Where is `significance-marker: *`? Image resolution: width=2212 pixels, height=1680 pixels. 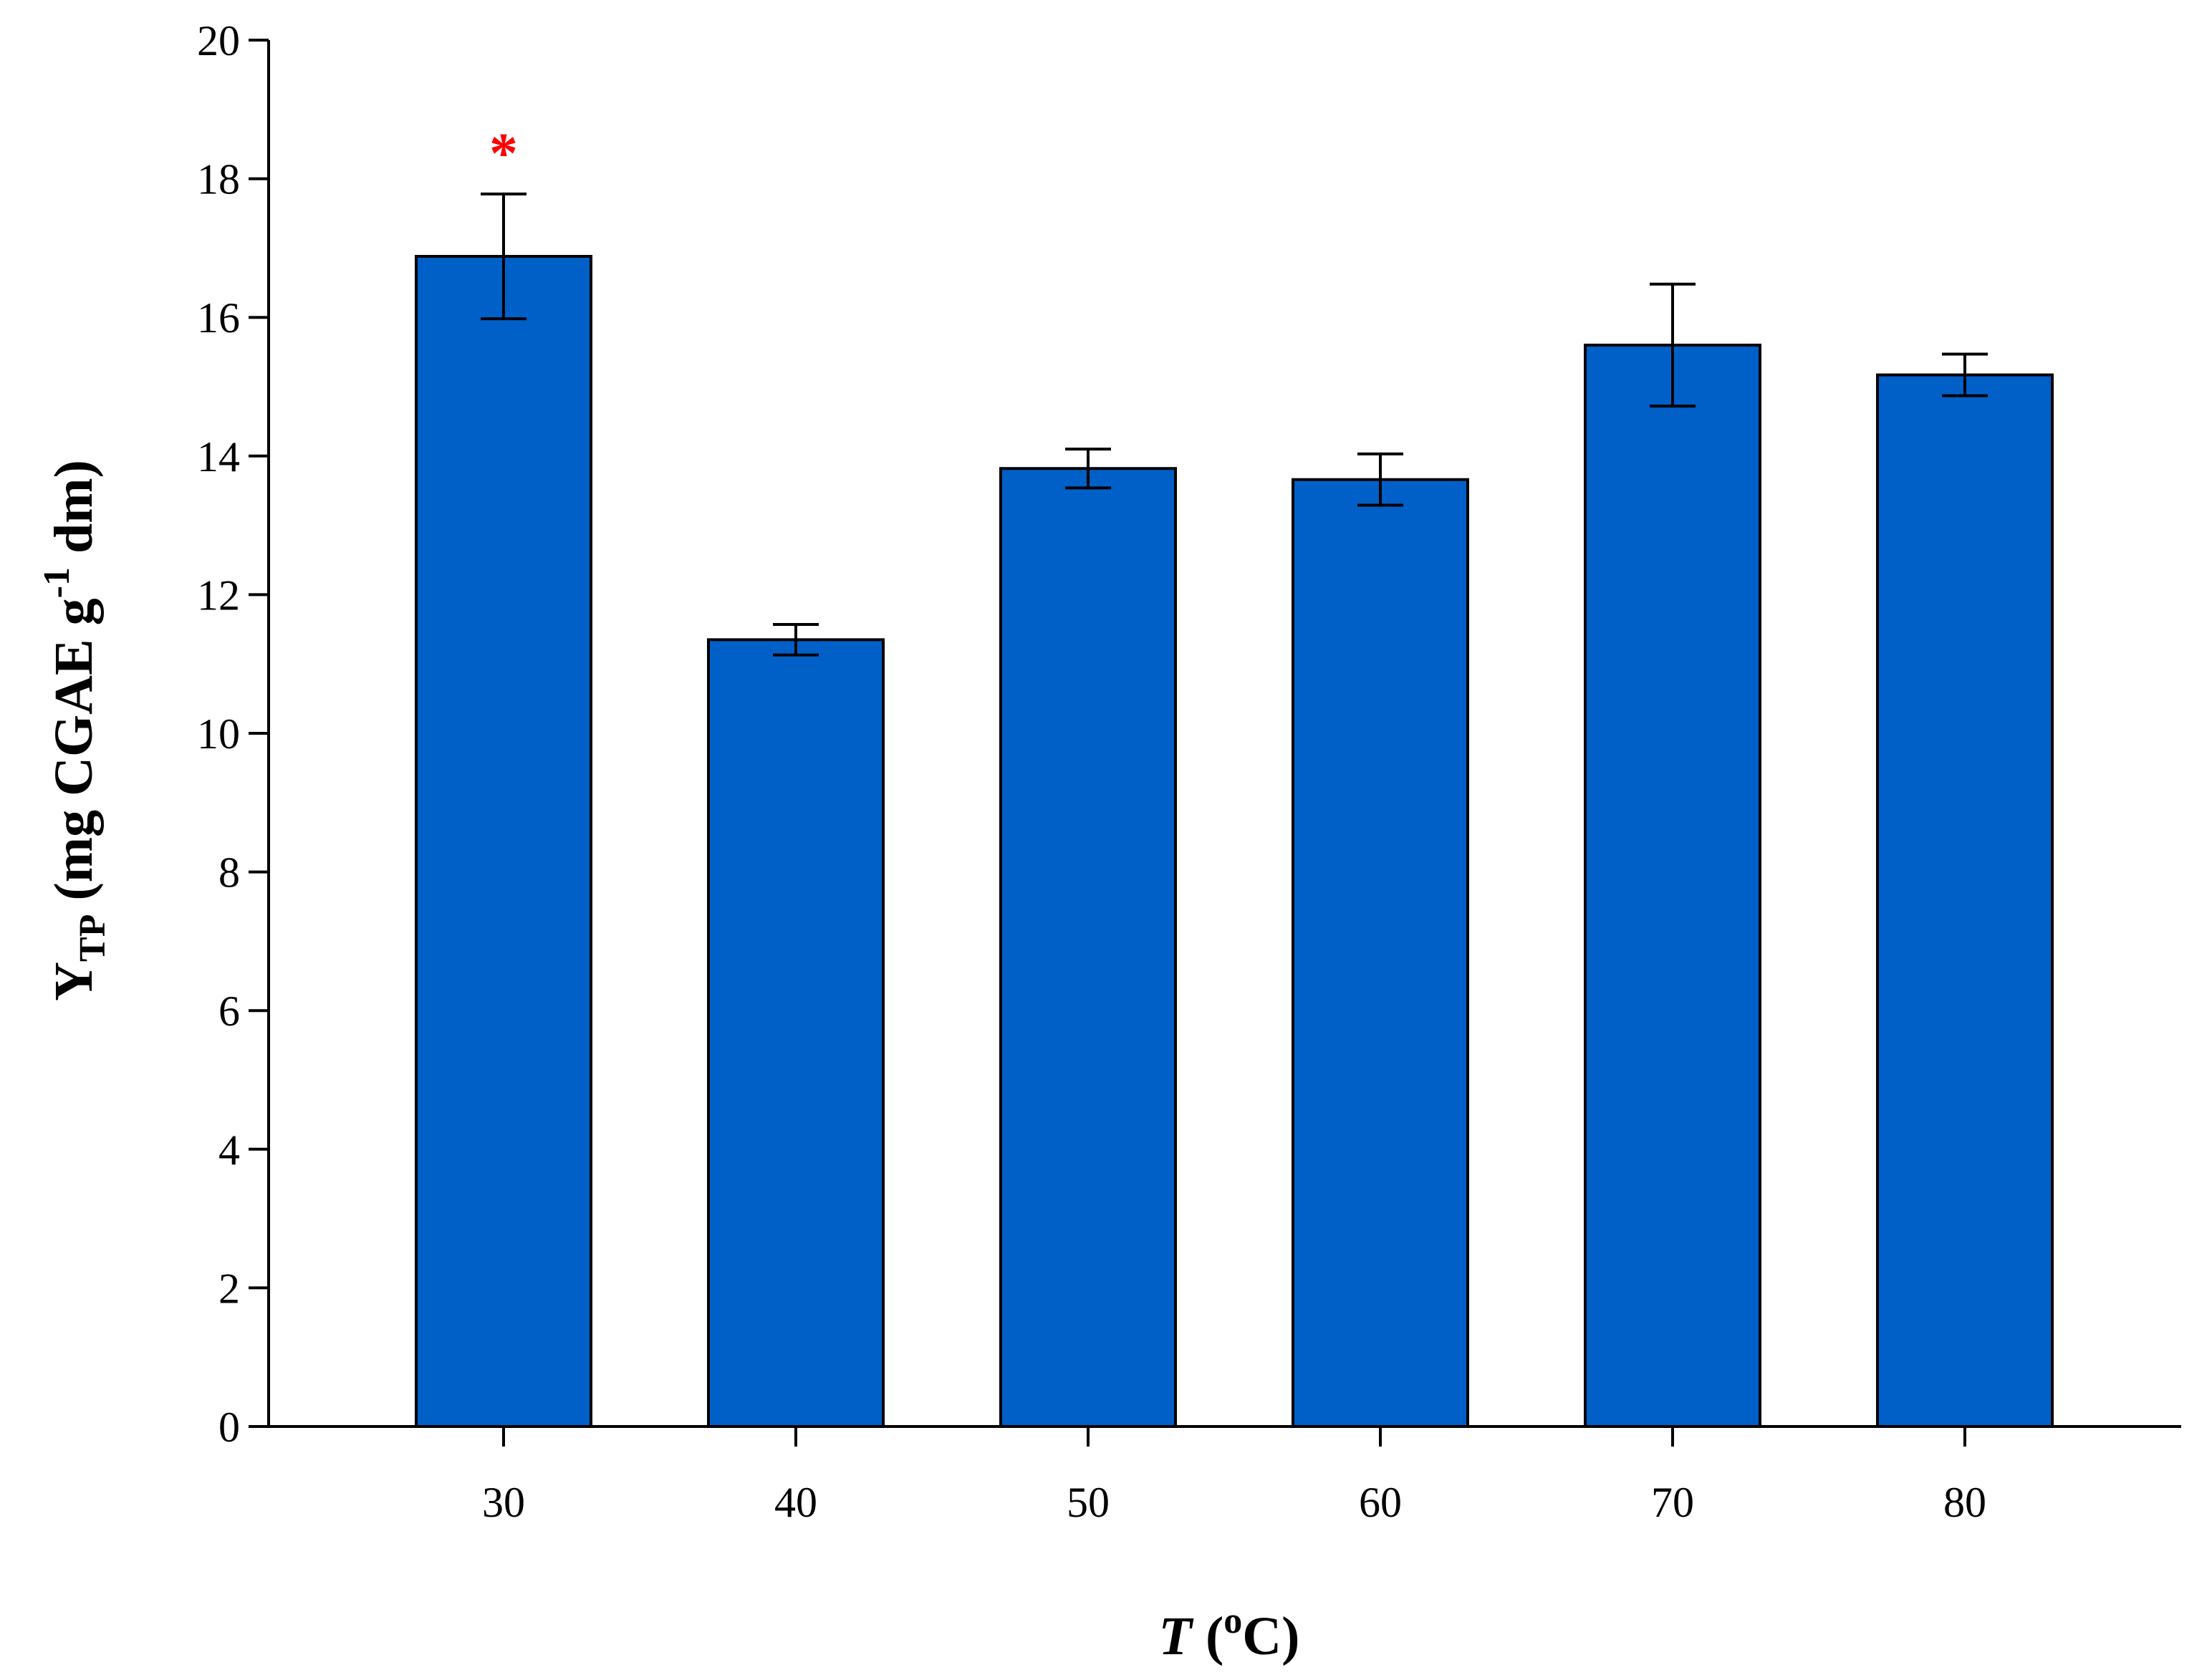 significance-marker: * is located at coordinates (503, 153).